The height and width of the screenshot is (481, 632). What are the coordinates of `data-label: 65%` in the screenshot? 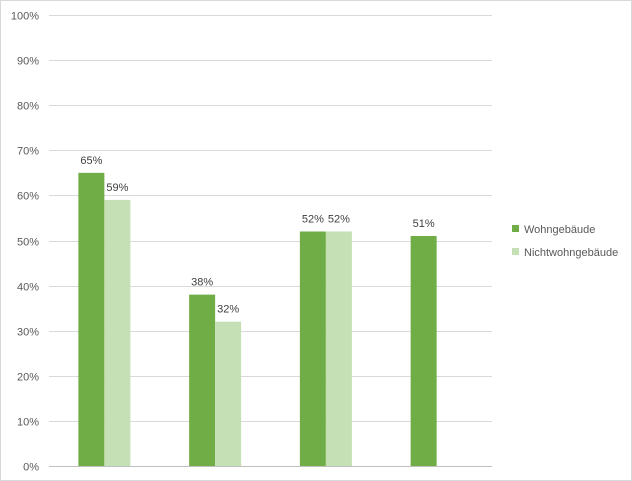 It's located at (91, 161).